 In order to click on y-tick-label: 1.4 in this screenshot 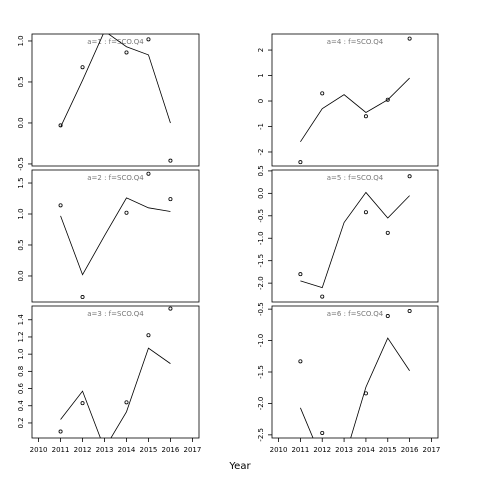, I will do `click(21, 320)`.